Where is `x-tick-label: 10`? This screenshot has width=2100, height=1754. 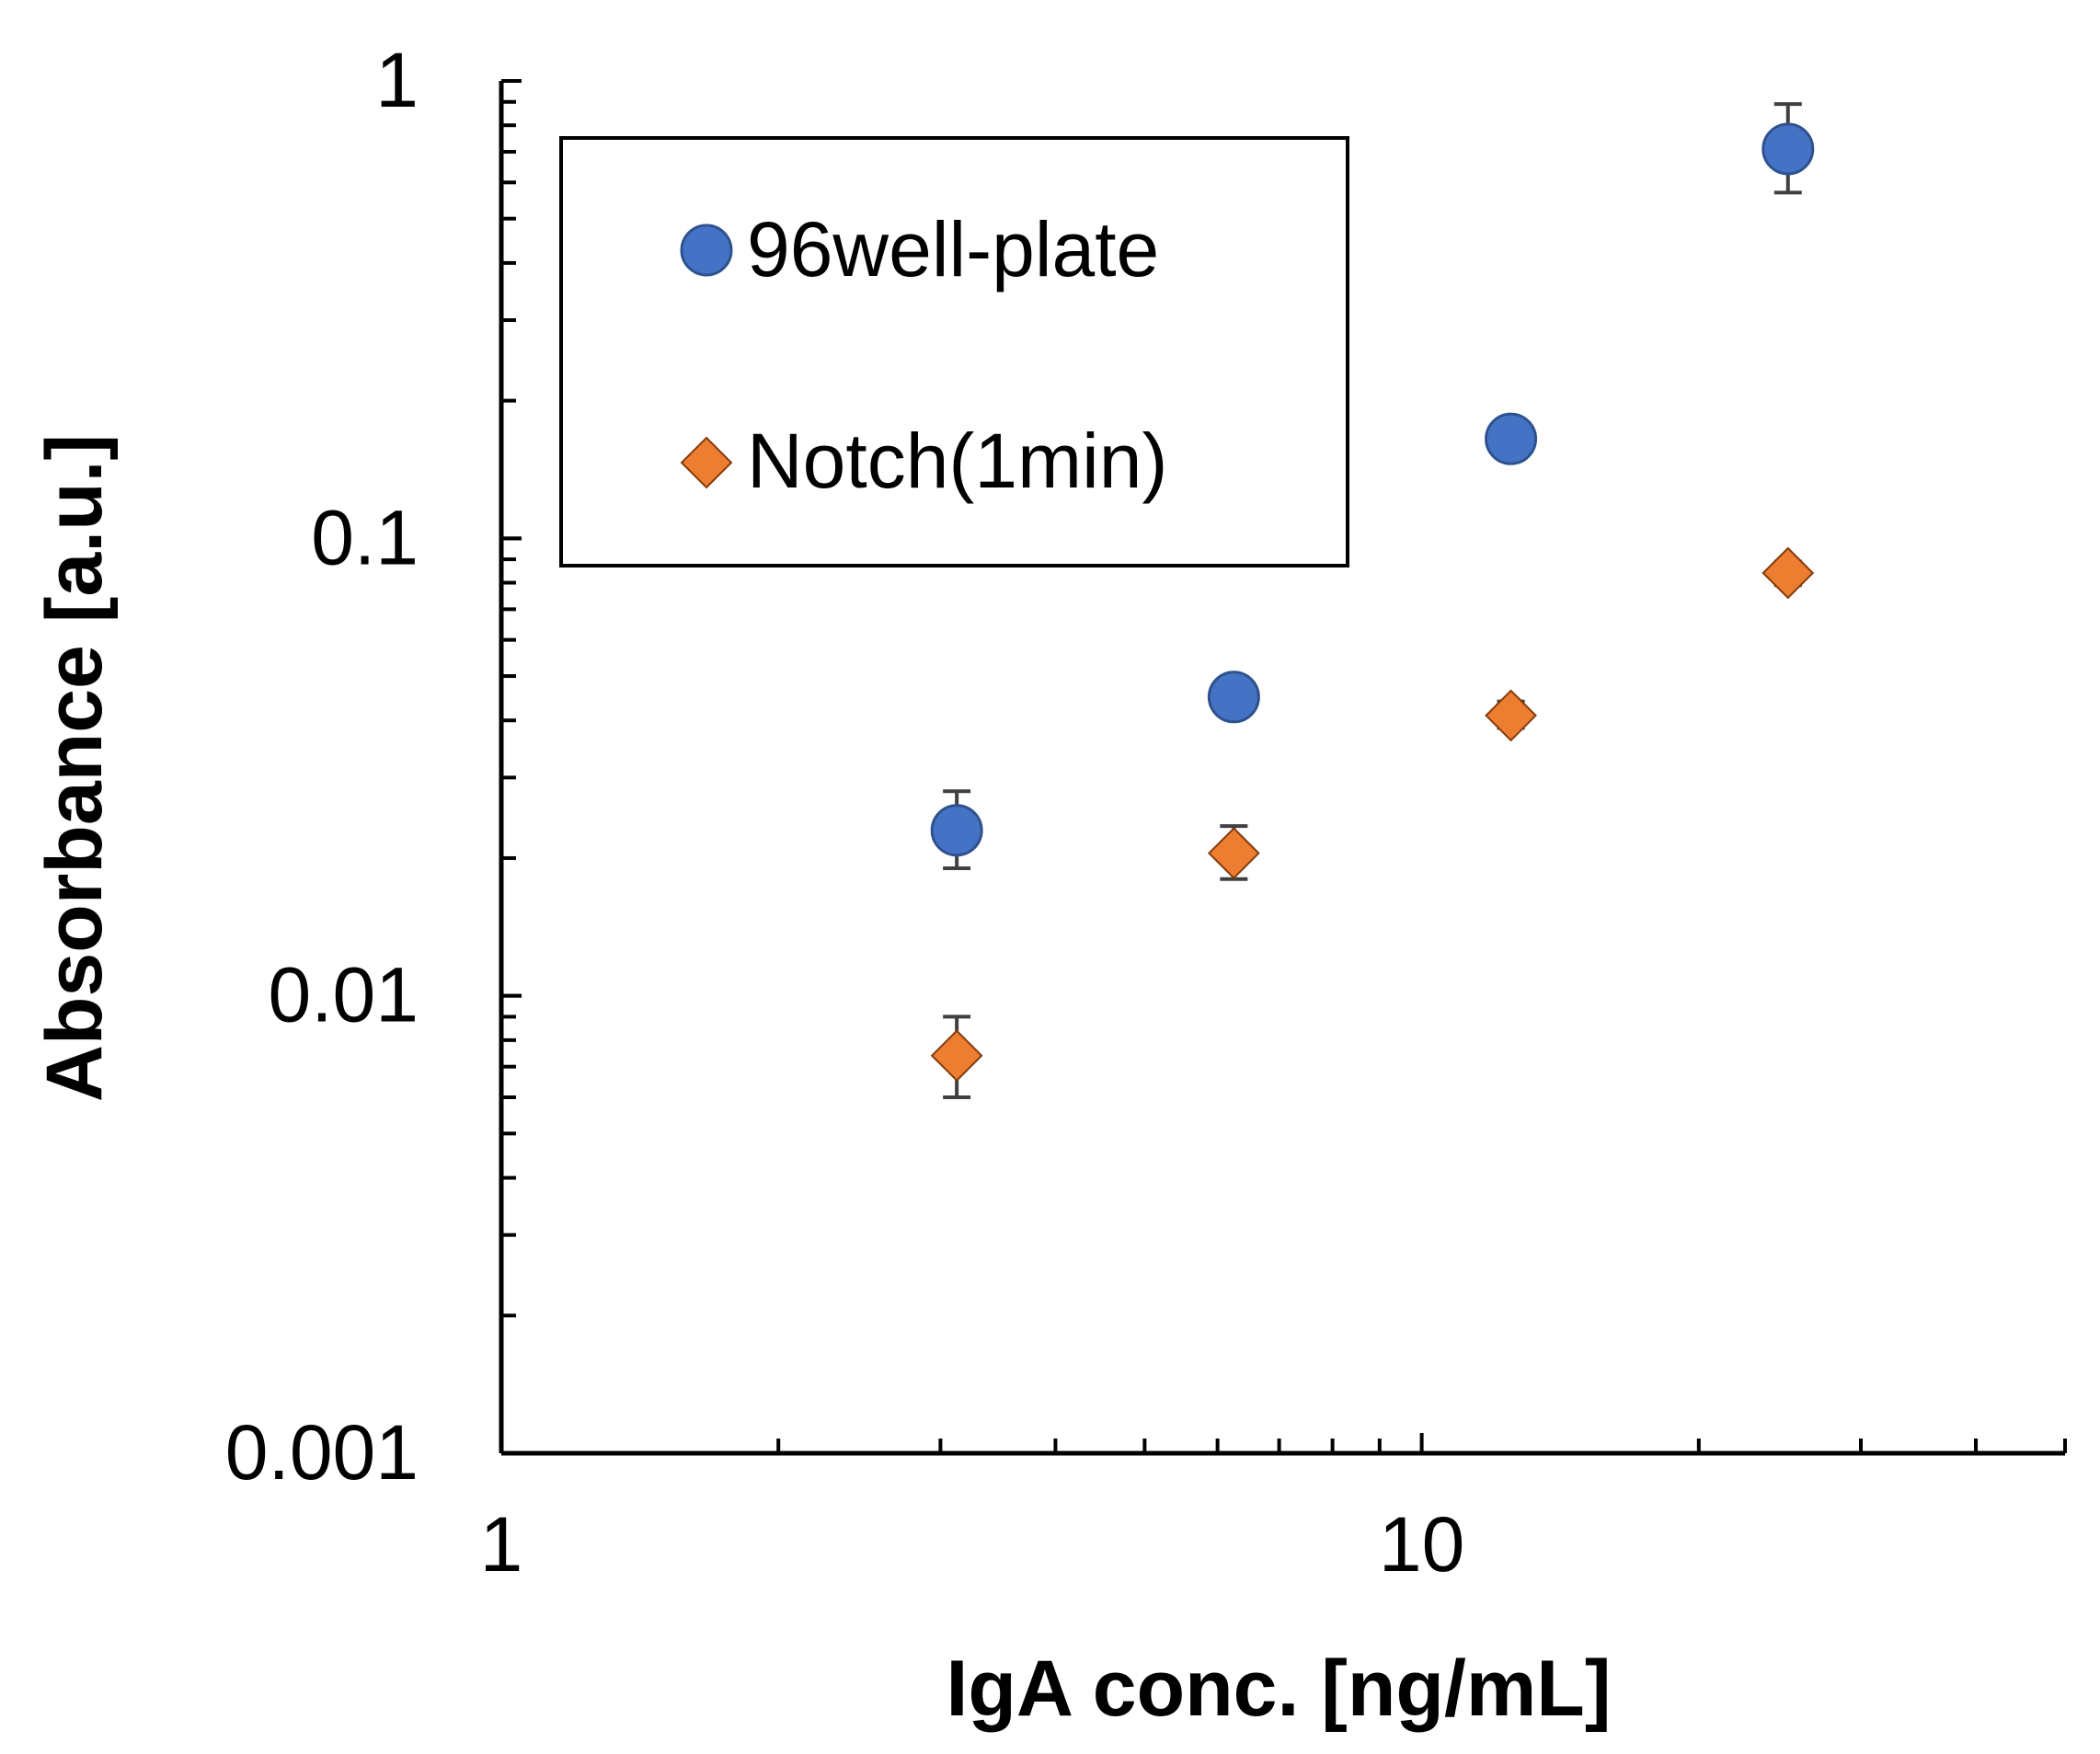 x-tick-label: 10 is located at coordinates (1421, 1545).